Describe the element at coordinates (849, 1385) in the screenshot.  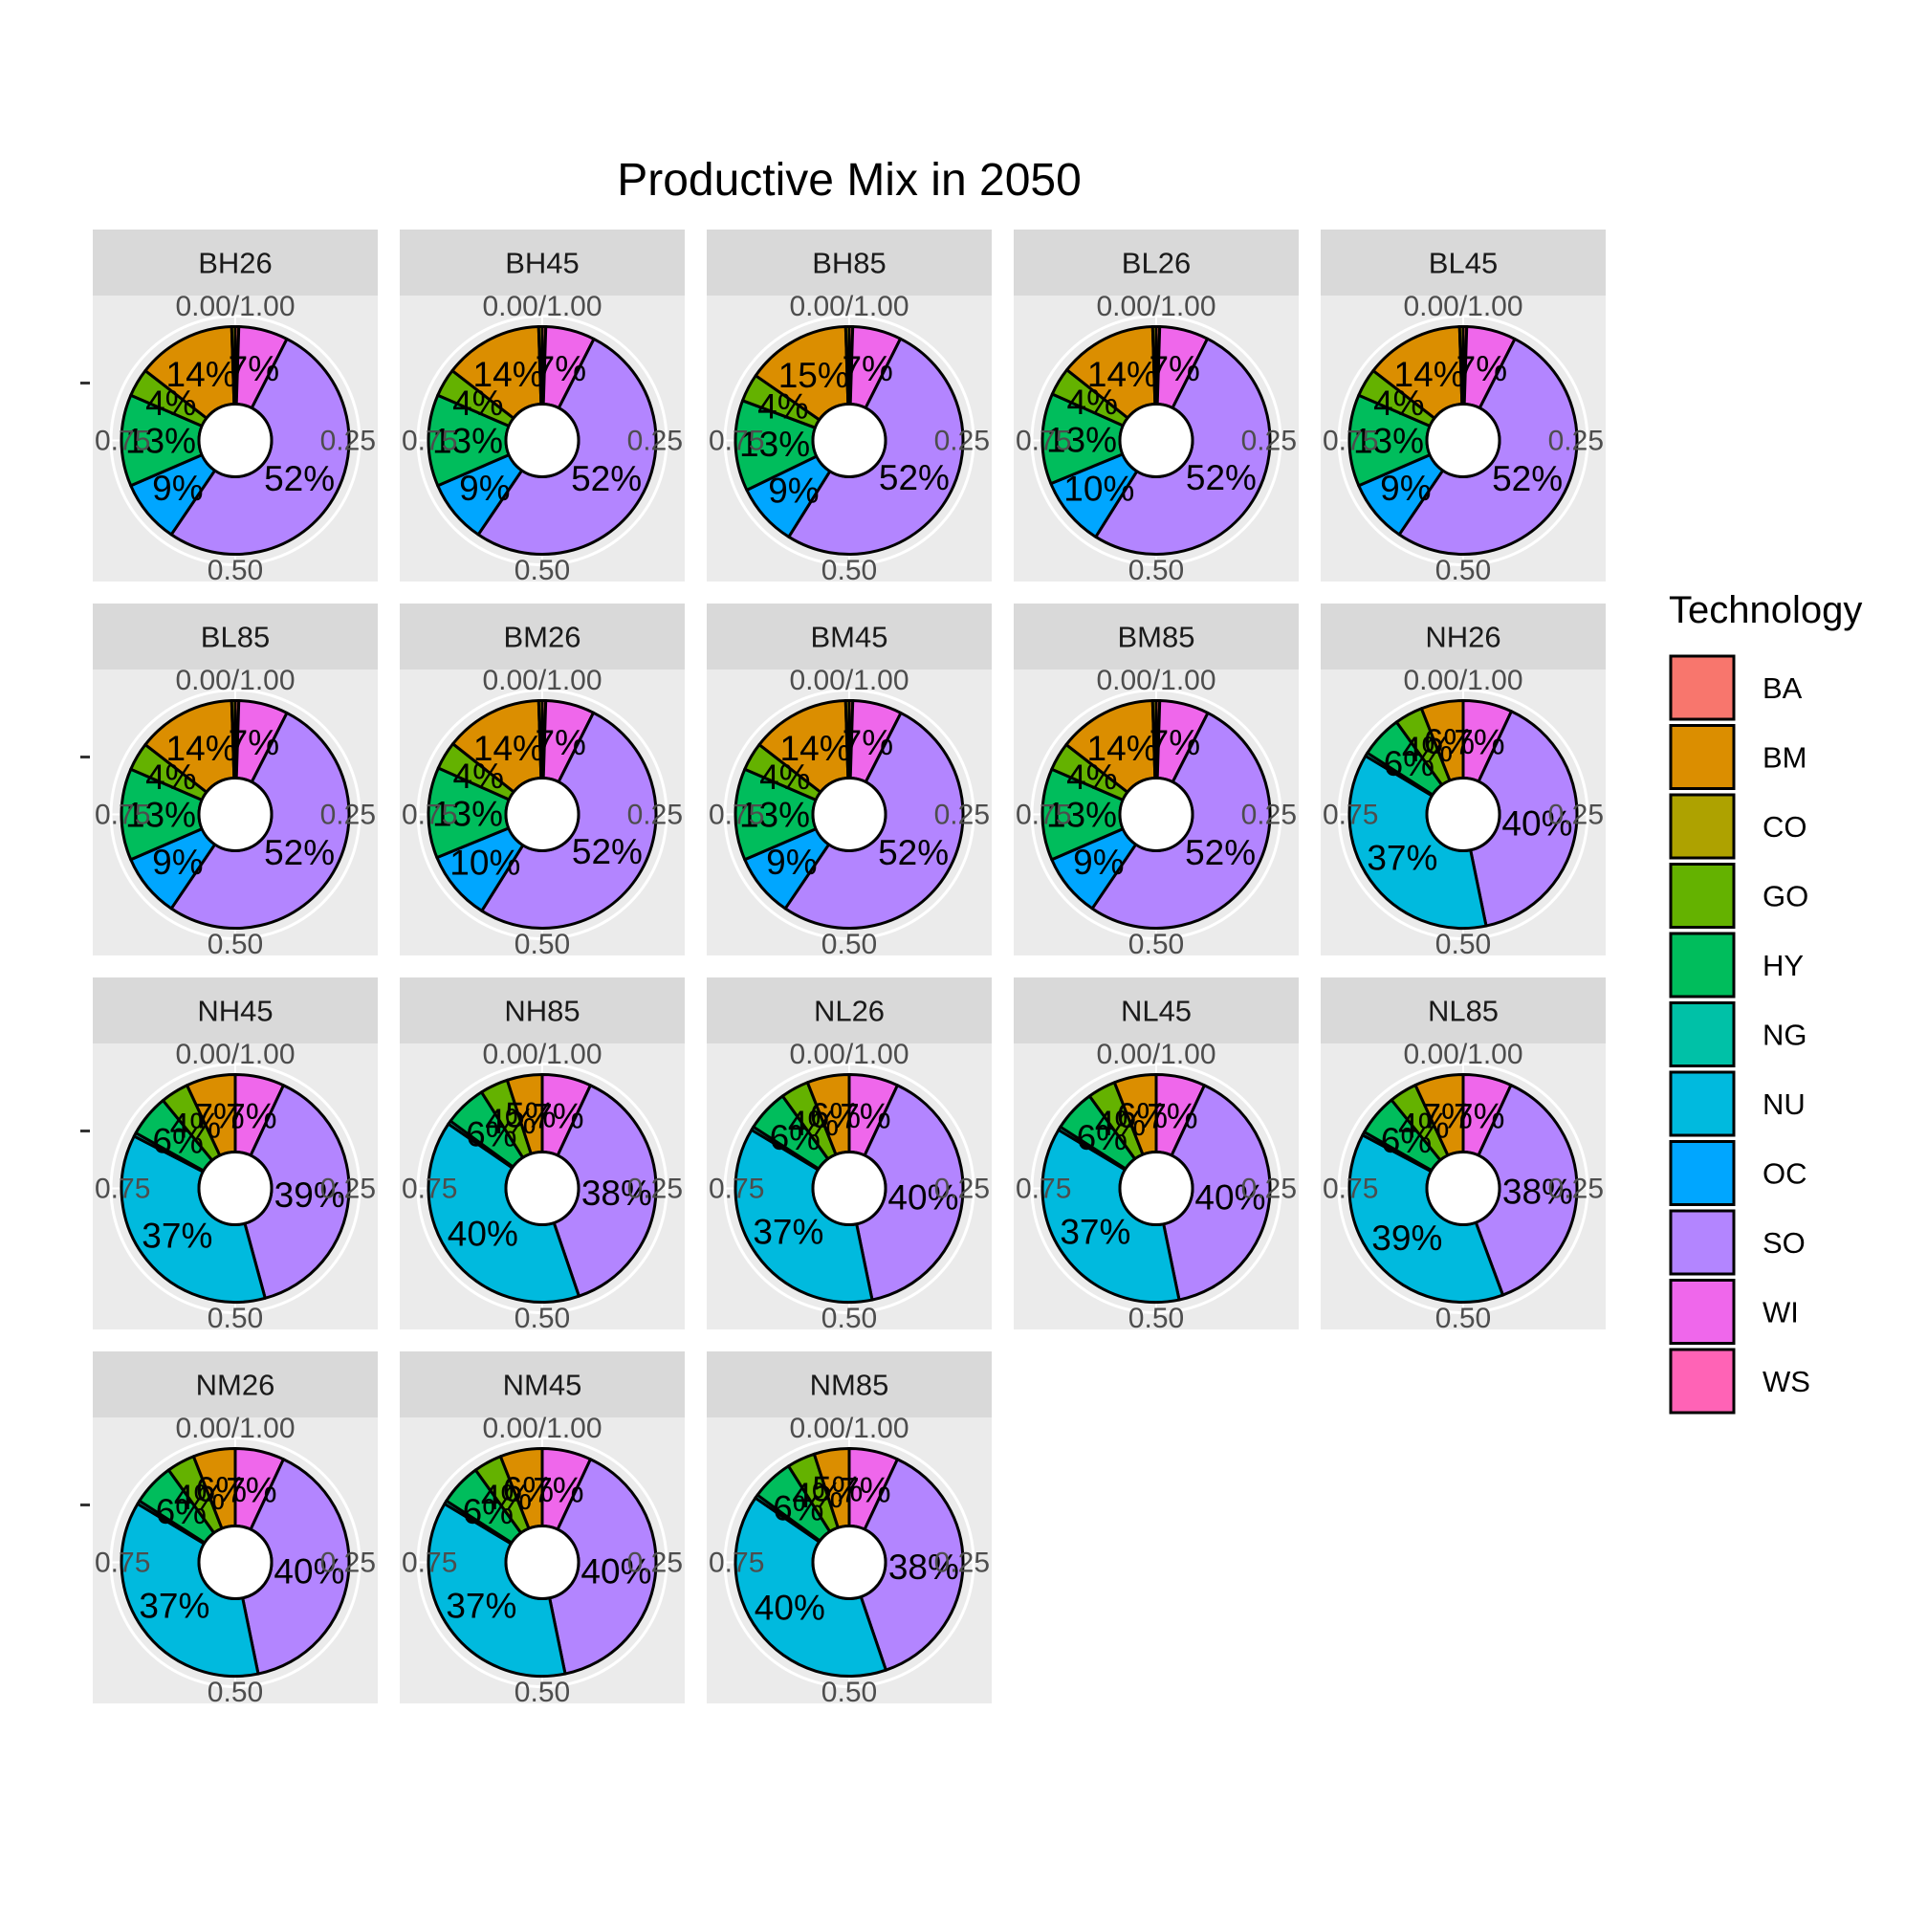
I see `facet-strip-label: NM85` at that location.